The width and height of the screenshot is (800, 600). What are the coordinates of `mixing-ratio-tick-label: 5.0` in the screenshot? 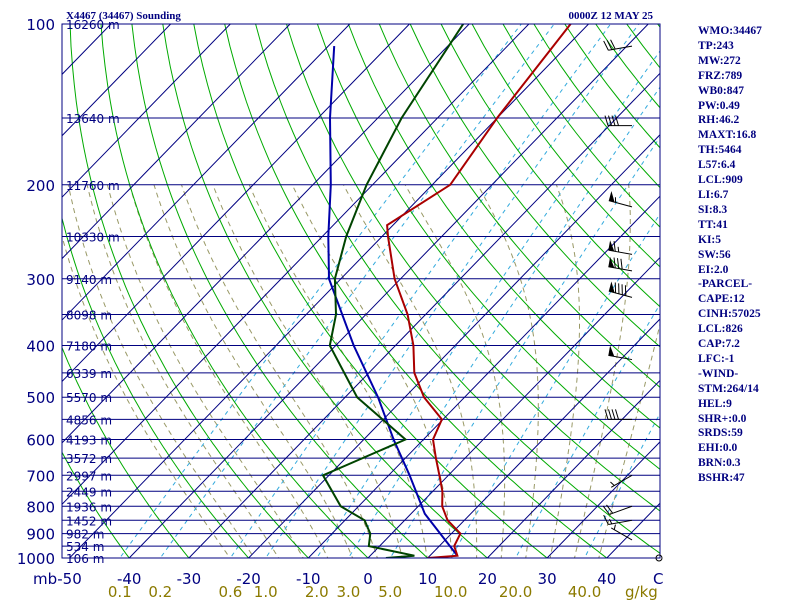 It's located at (390, 591).